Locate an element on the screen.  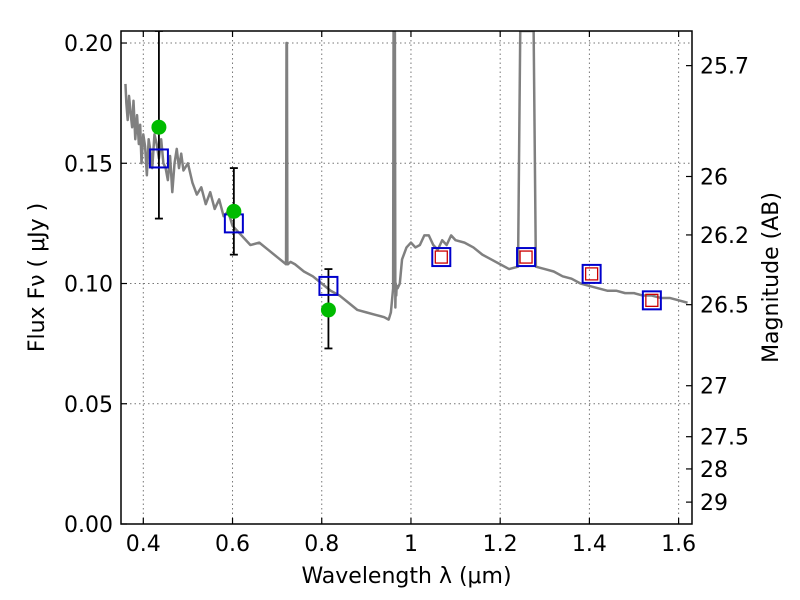
x-axis-label: Wavelength λ (μm) is located at coordinates (406, 576).